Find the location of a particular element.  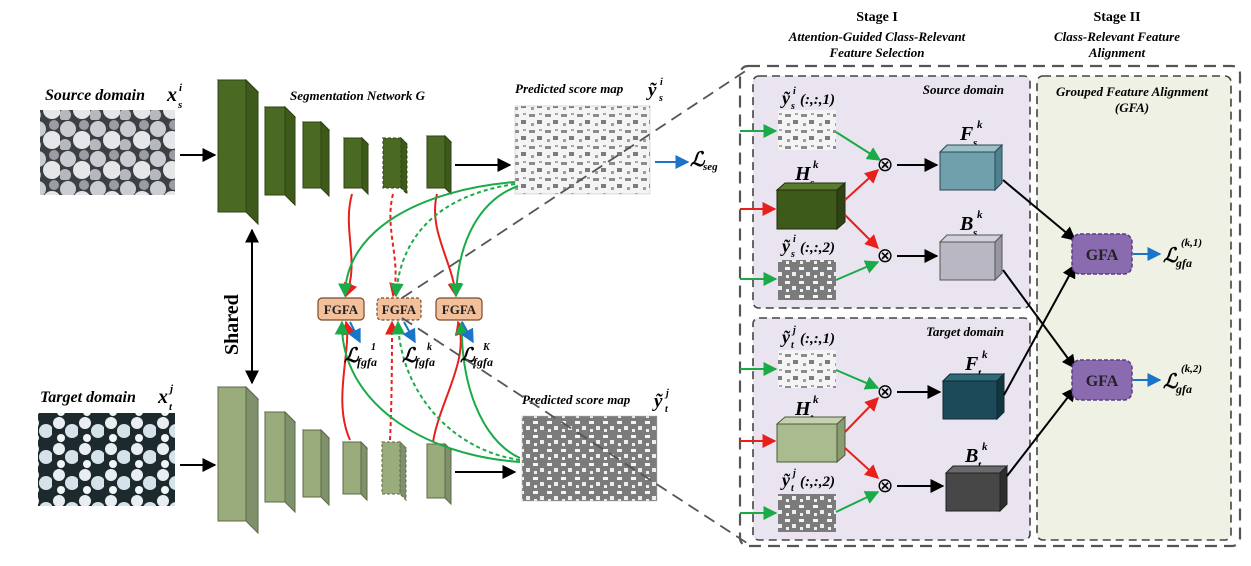

gfa-panel-title-2: (GFA) is located at coordinates (1132, 107).